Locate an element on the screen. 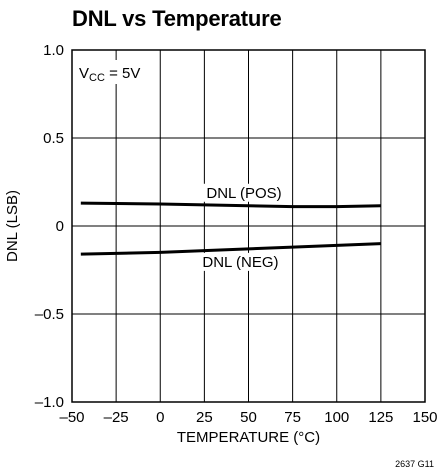  series-label: DNL (POS) is located at coordinates (243, 193).